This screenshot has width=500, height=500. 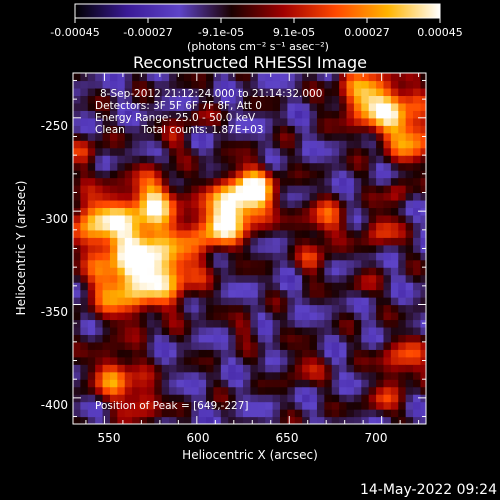 I want to click on y-tick-label-300: -300, so click(x=54, y=219).